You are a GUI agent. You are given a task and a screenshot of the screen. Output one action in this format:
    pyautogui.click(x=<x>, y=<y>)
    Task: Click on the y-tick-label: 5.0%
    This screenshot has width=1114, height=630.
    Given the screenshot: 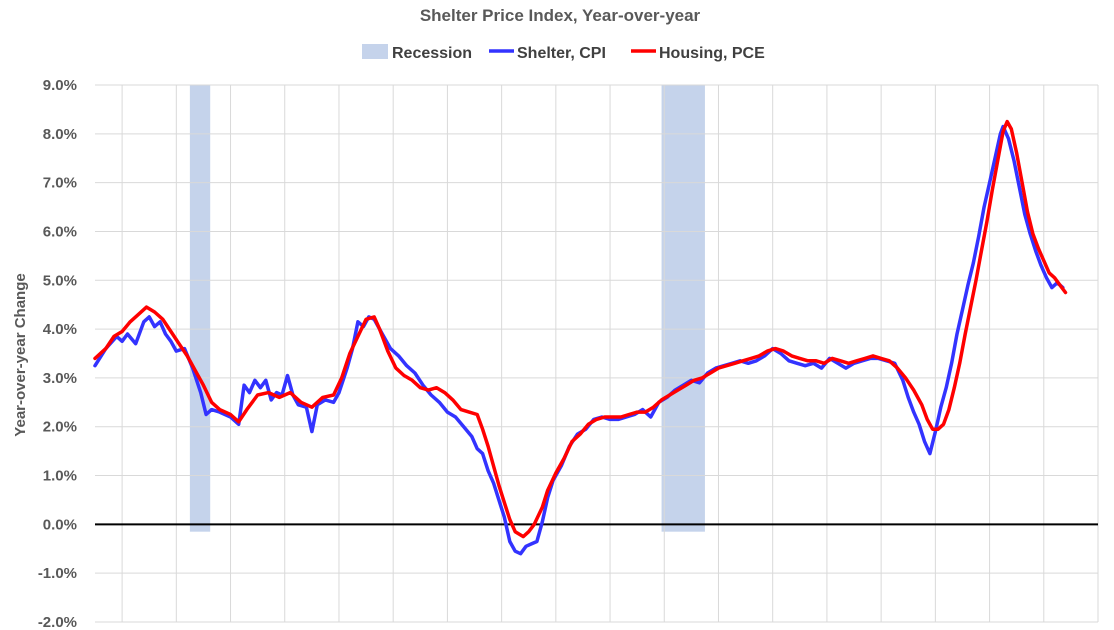 What is the action you would take?
    pyautogui.click(x=60, y=280)
    